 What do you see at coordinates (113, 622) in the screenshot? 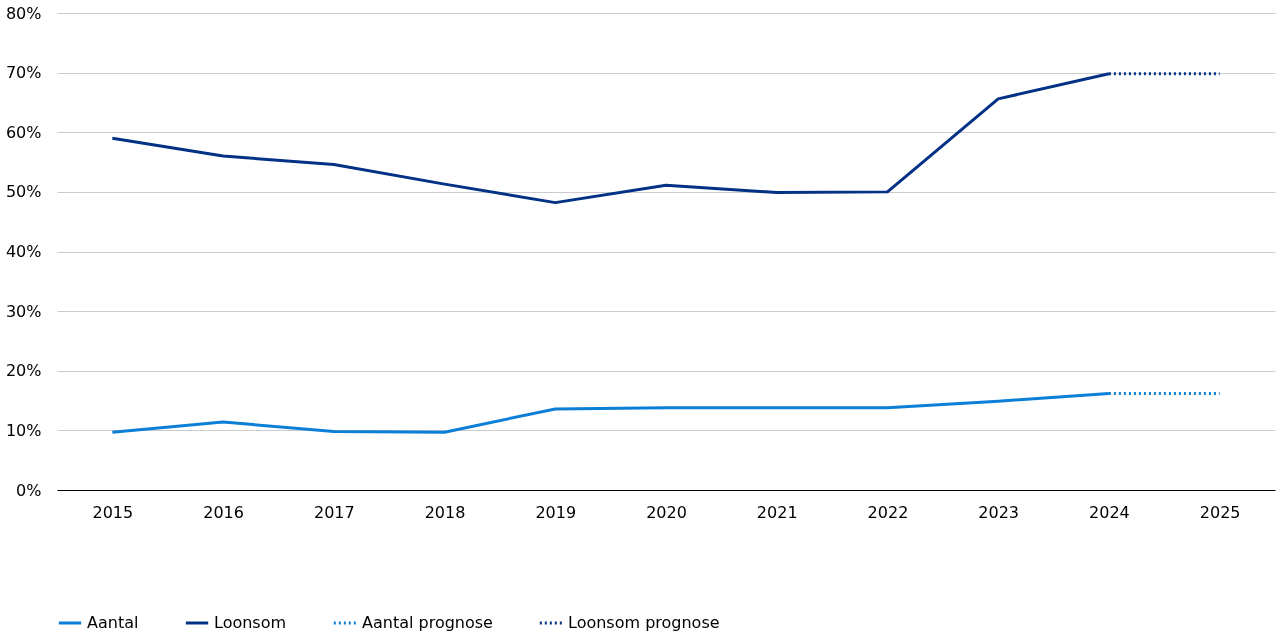
I see `legend-label: Aantal` at bounding box center [113, 622].